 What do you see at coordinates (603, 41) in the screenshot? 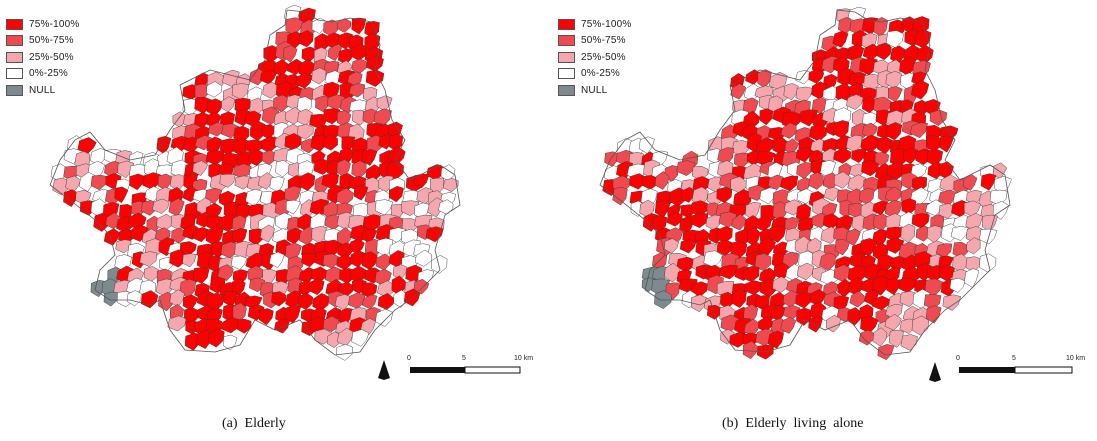
I see `legend-label: 50%-75%` at bounding box center [603, 41].